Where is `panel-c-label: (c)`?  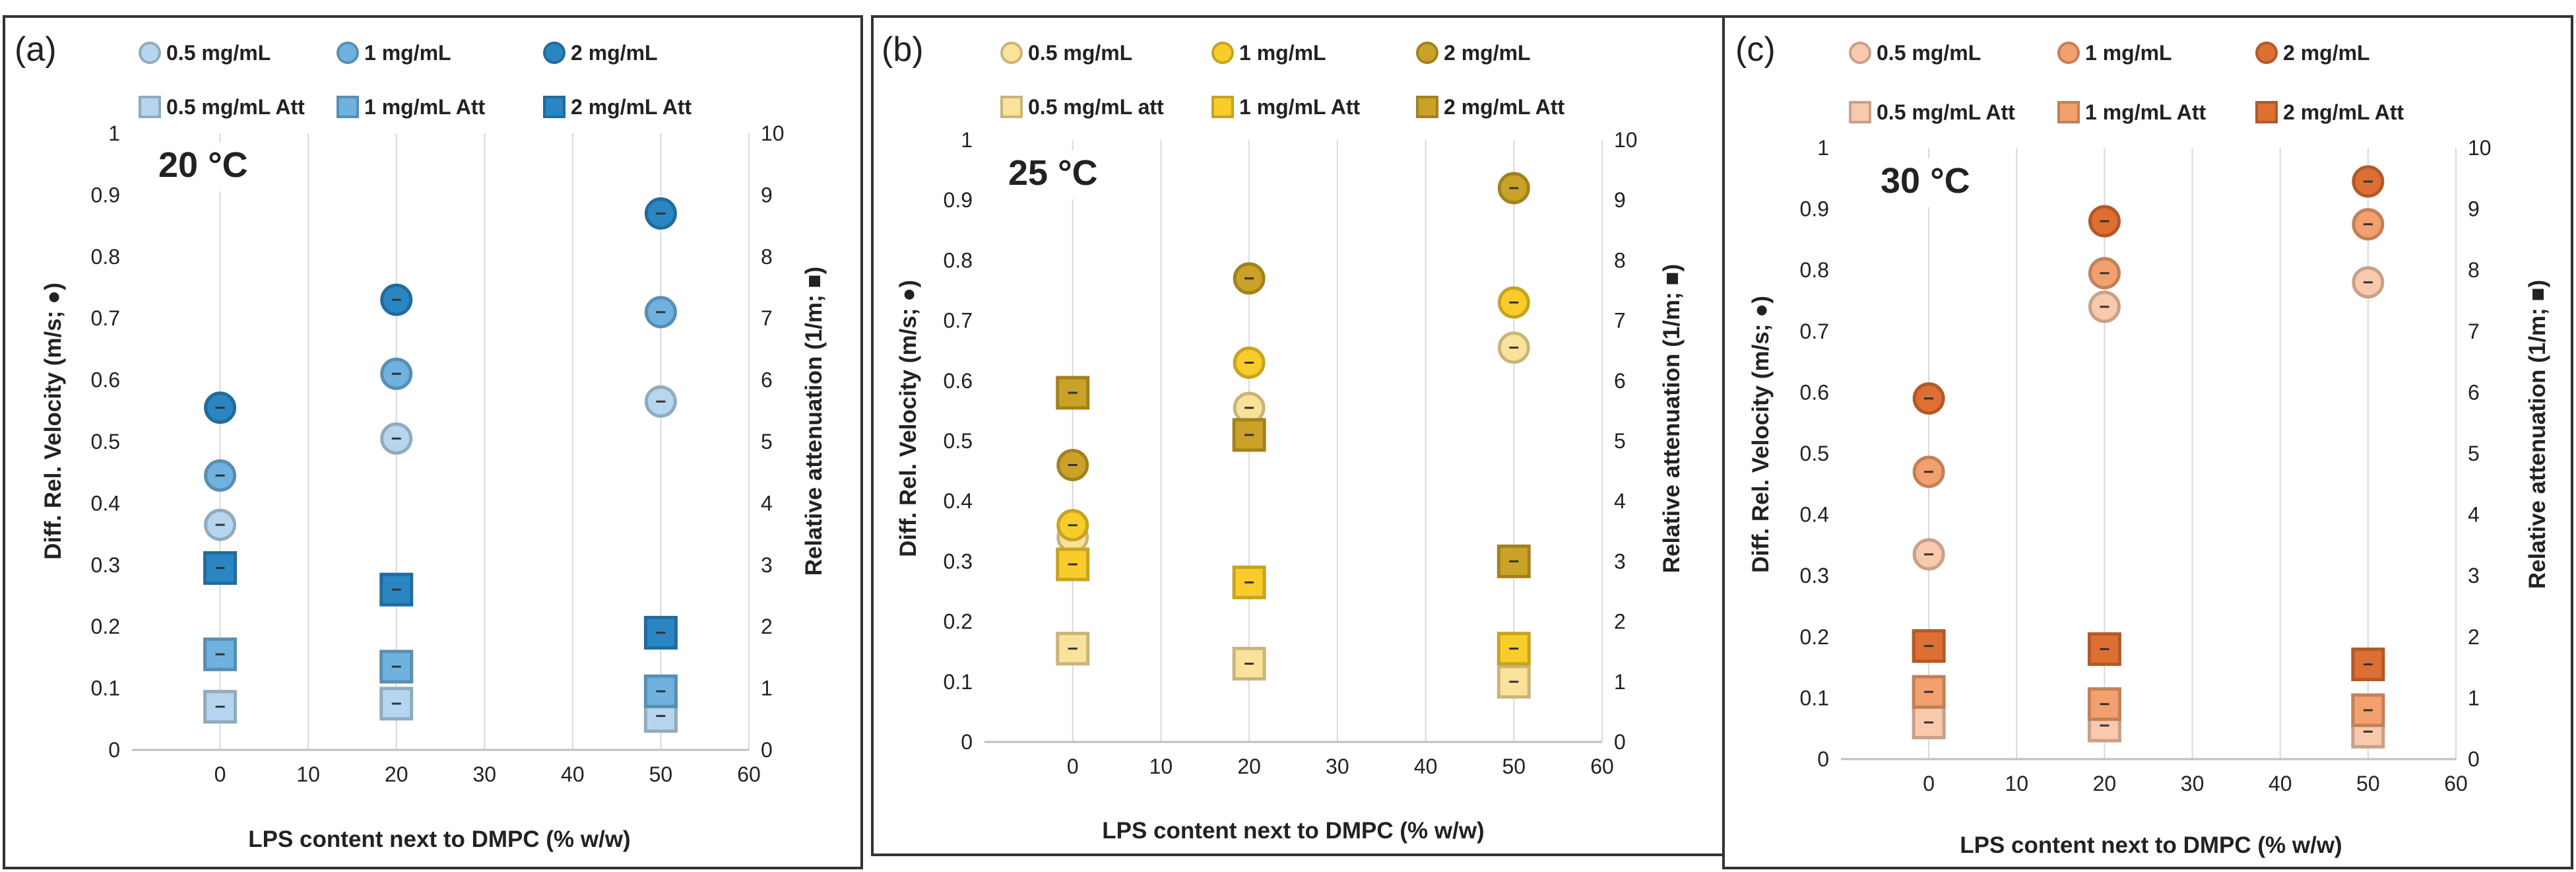 panel-c-label: (c) is located at coordinates (1755, 50).